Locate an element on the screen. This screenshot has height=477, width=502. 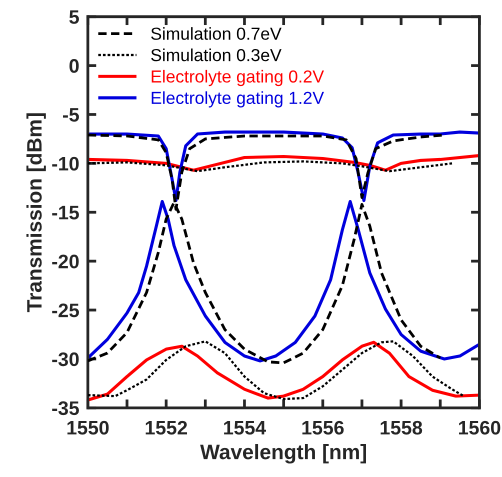
legend-label: Simulation 0.3eV is located at coordinates (216, 55).